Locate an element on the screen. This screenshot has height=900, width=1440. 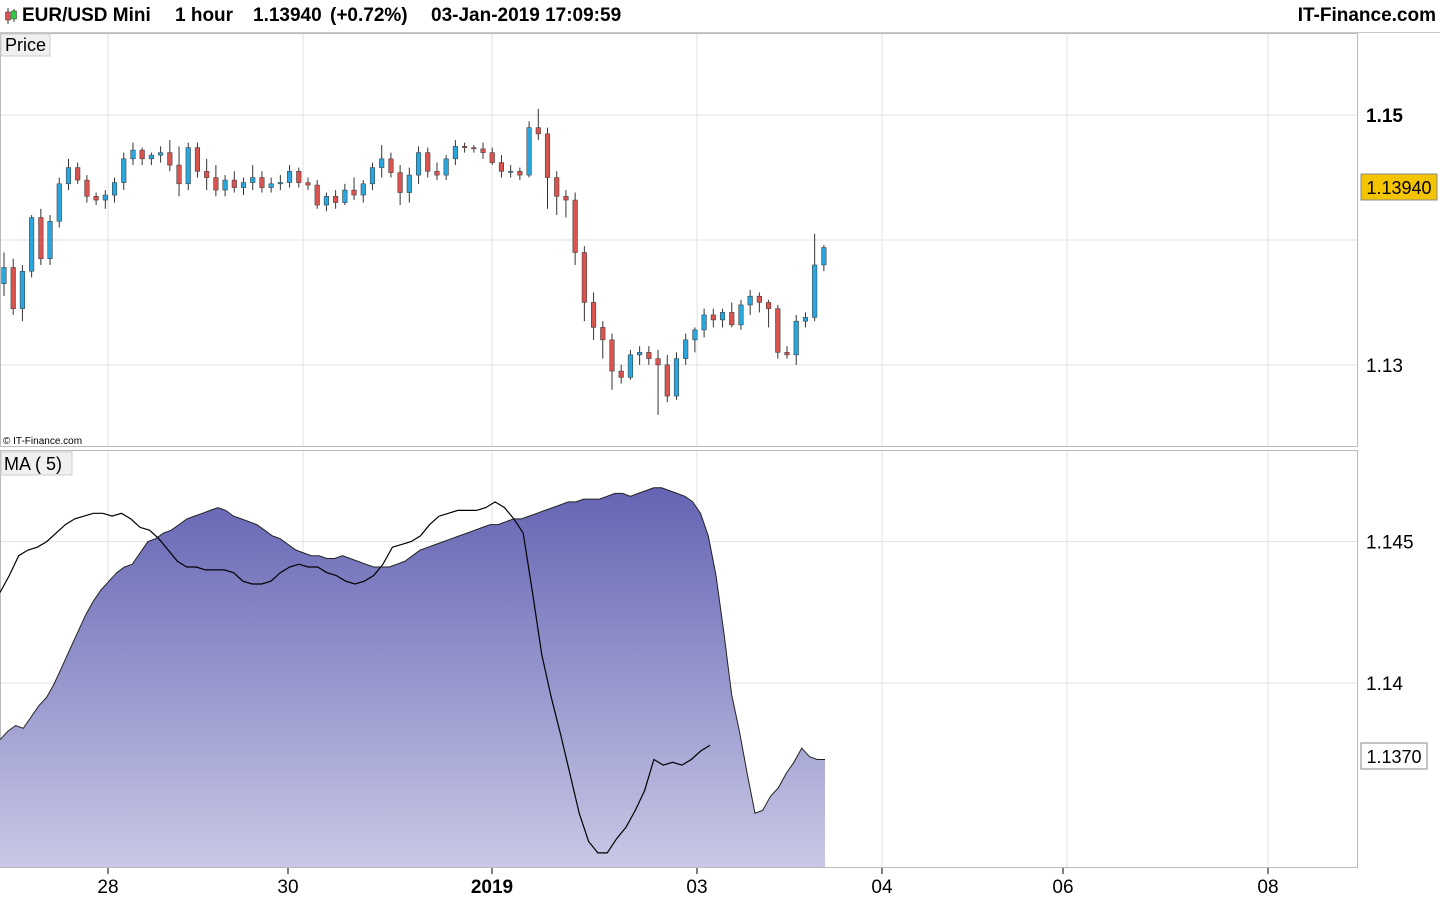
x-tick-label: 03 is located at coordinates (696, 887).